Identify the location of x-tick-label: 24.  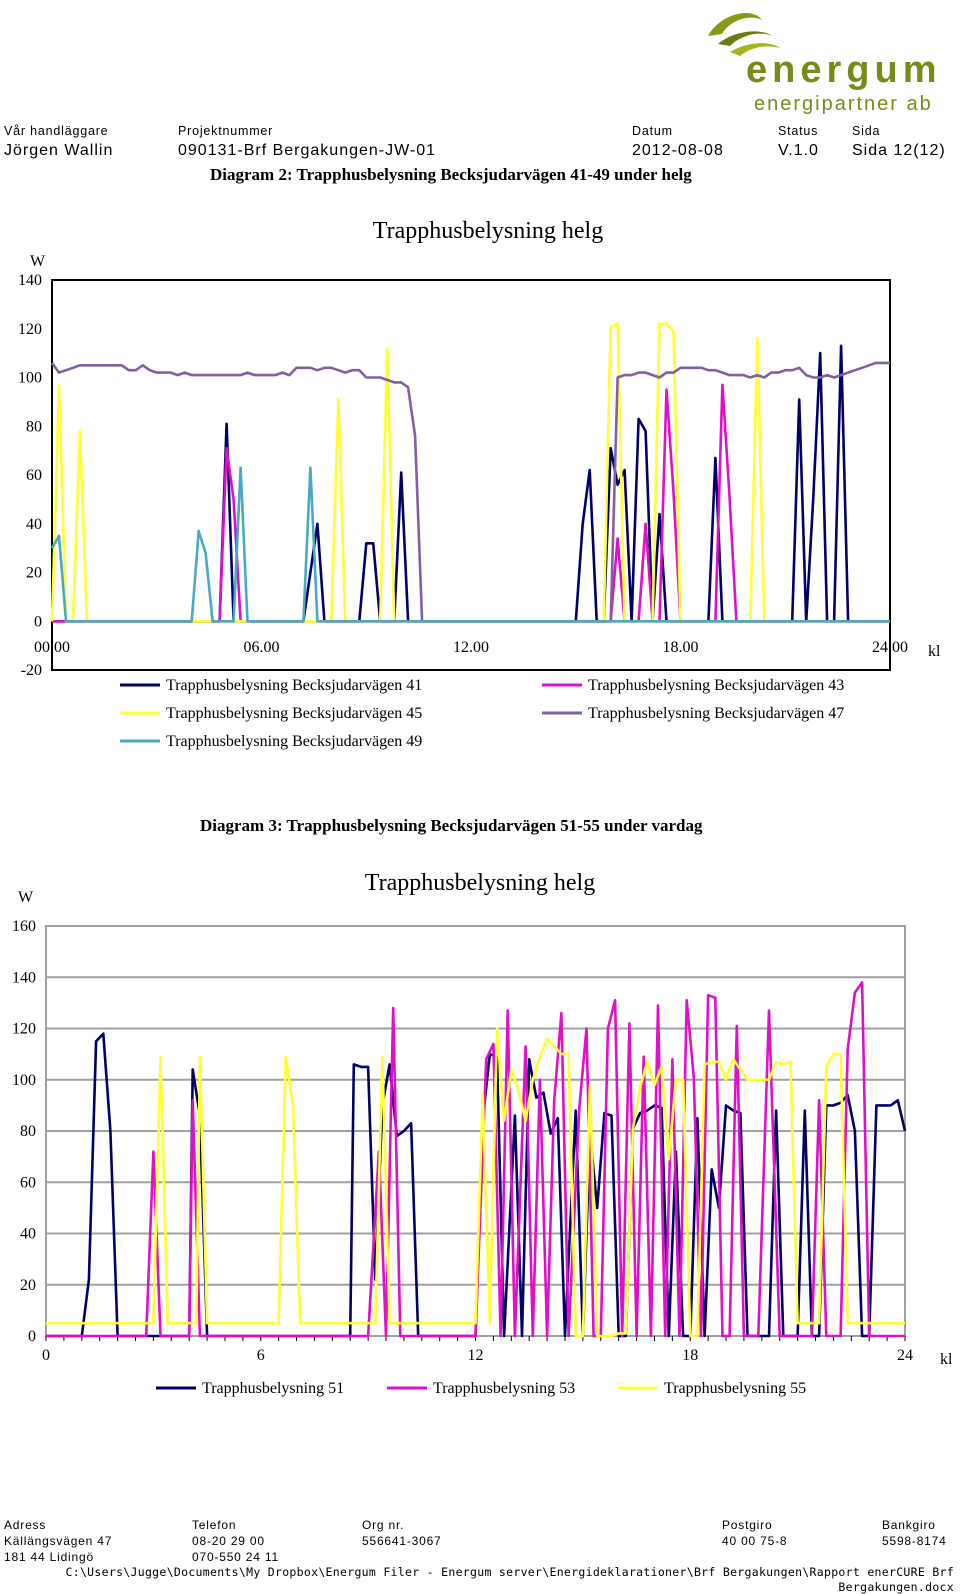
(905, 1355).